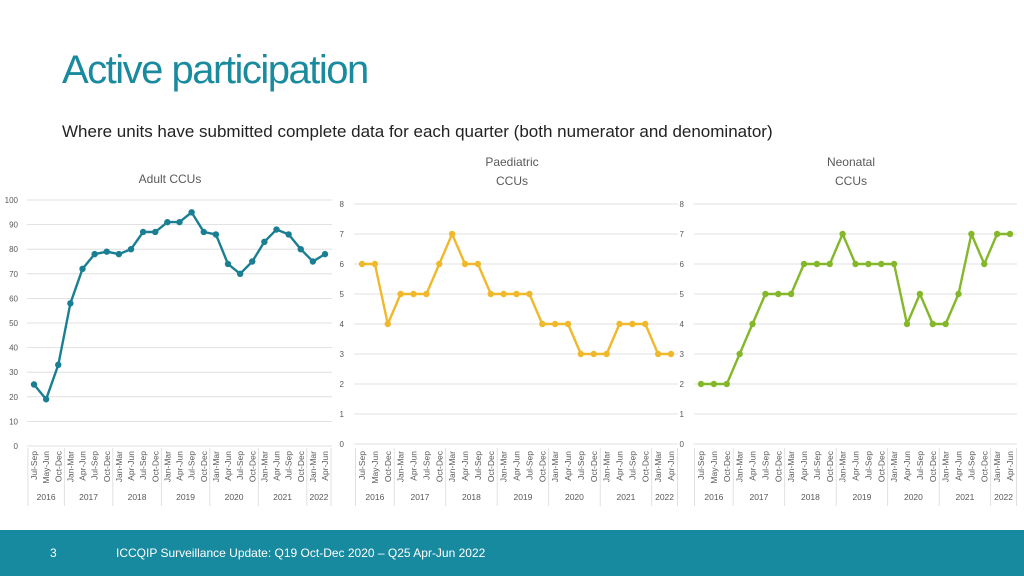  What do you see at coordinates (13, 348) in the screenshot?
I see `y-tick-label: 40` at bounding box center [13, 348].